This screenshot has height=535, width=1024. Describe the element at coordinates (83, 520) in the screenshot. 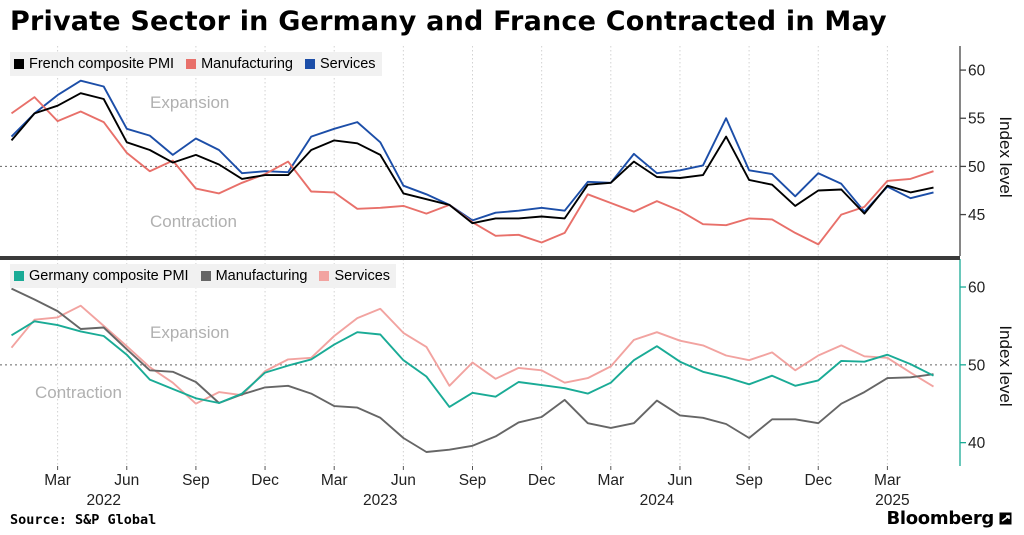

I see `source-note: Source: S&P Global` at that location.